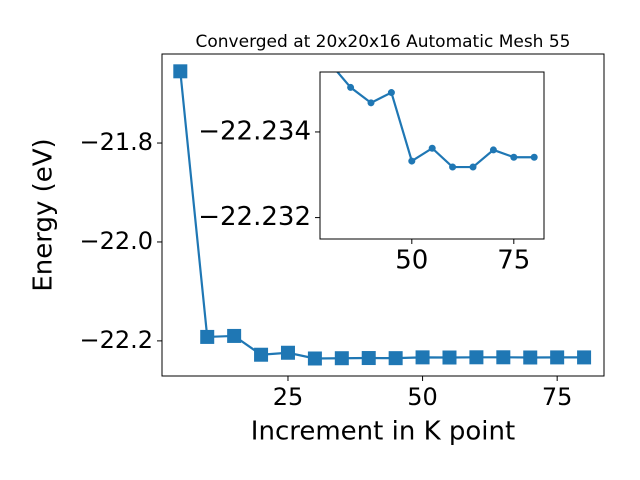  I want to click on y-tick-label: −22.0, so click(116, 241).